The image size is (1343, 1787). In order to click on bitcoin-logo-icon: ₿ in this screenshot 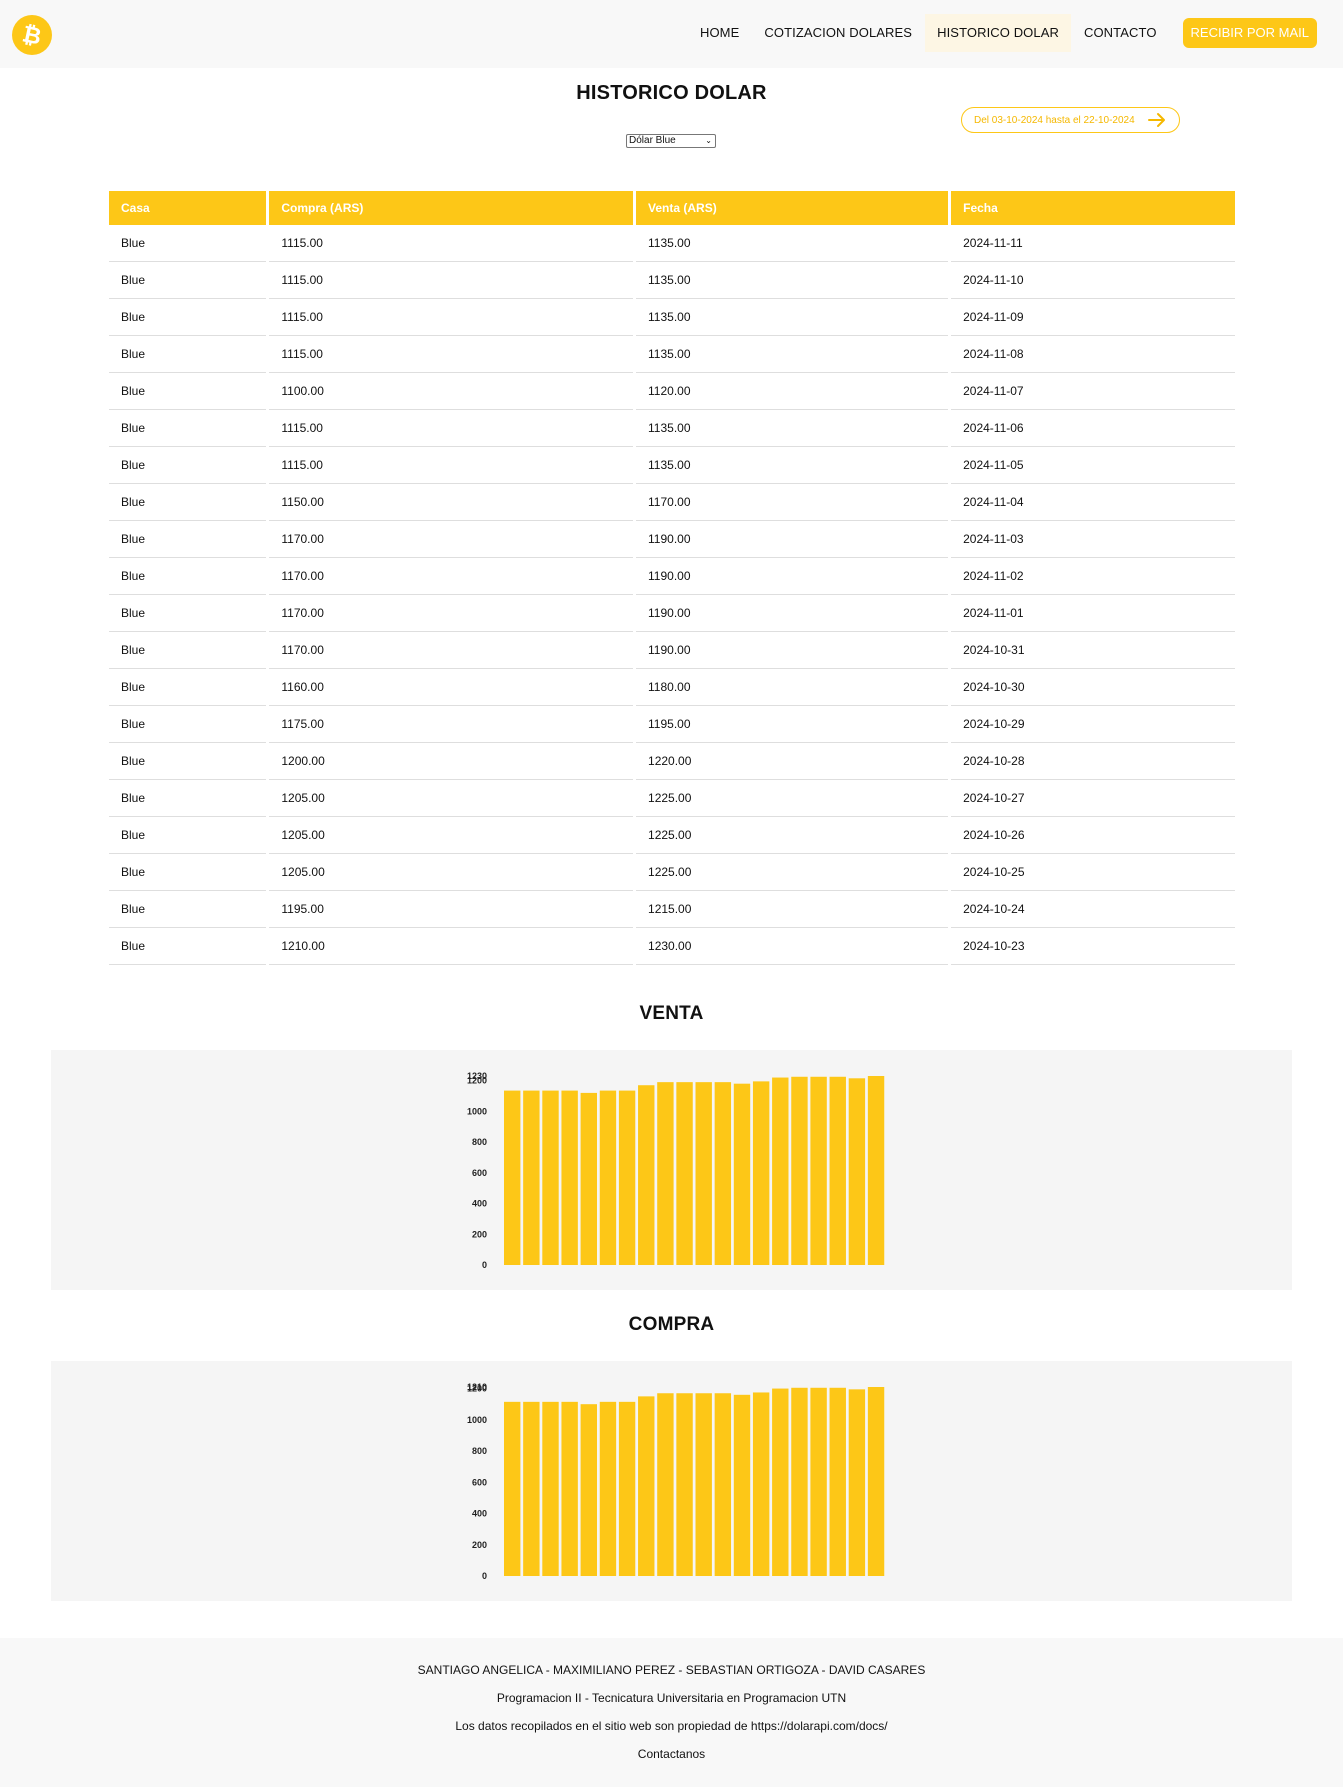, I will do `click(32, 35)`.